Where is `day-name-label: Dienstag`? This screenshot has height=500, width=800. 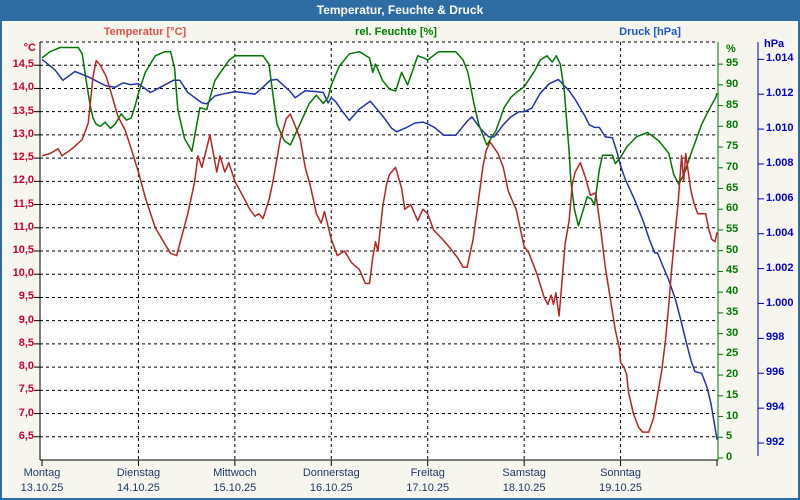
day-name-label: Dienstag is located at coordinates (138, 473).